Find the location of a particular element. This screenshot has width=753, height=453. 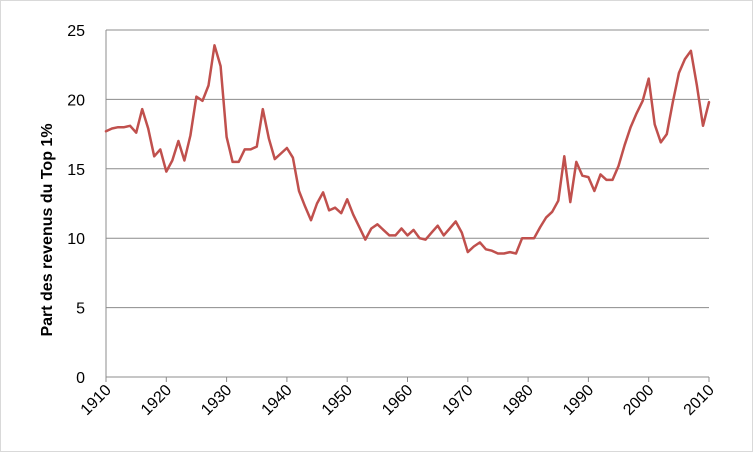

x-tick-label: 1990 is located at coordinates (578, 400).